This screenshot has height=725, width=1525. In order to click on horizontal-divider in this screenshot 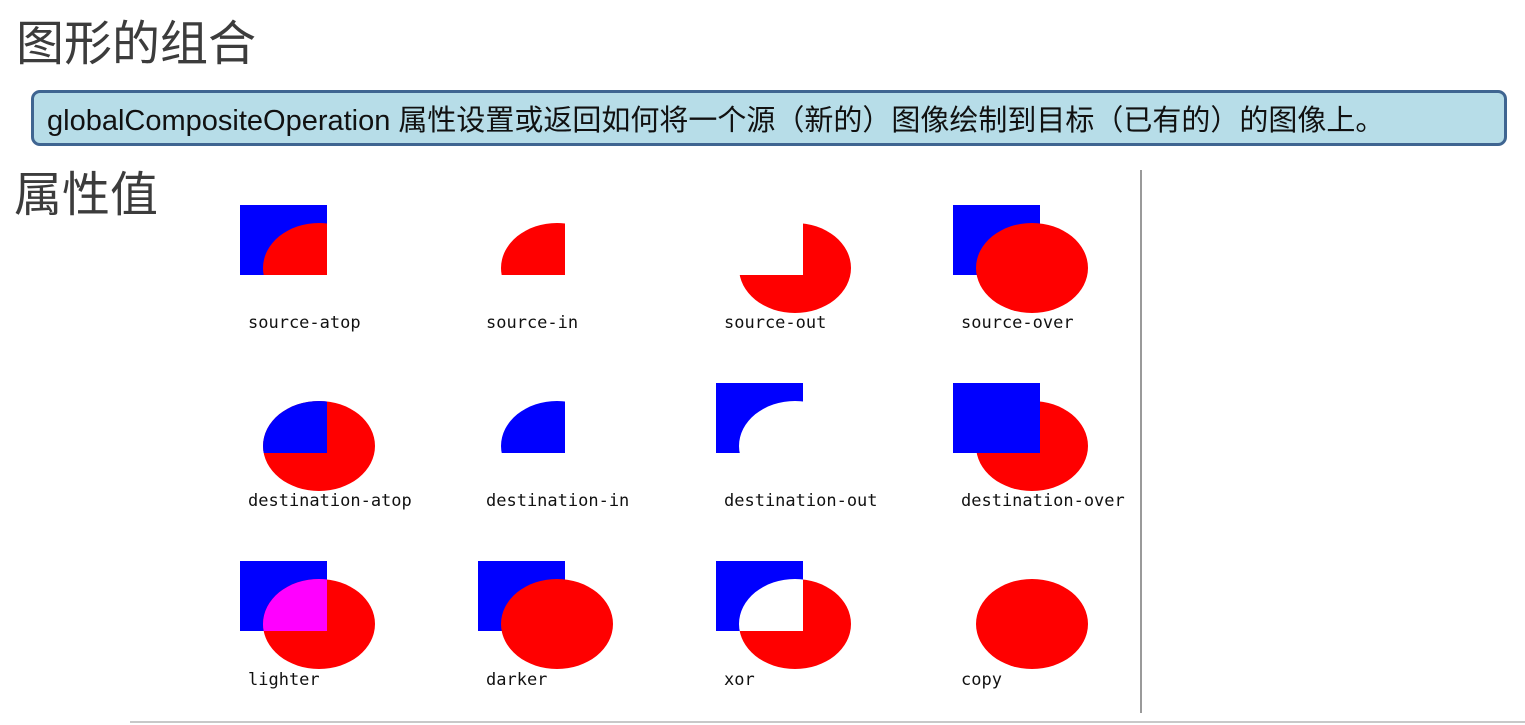, I will do `click(827, 722)`.